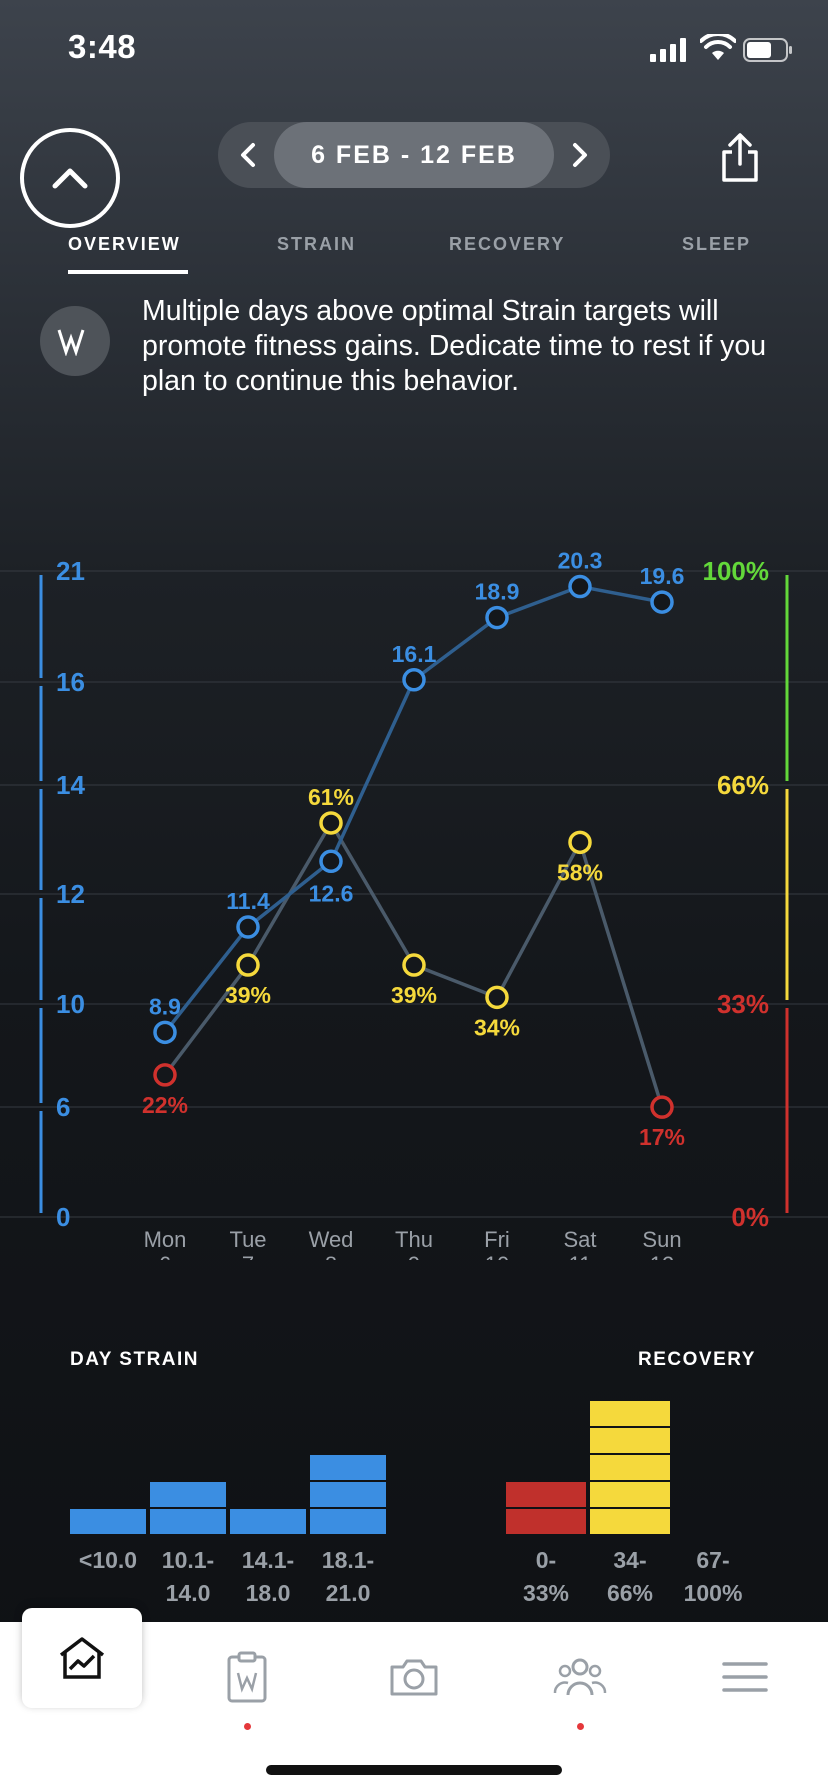  What do you see at coordinates (743, 1004) in the screenshot?
I see `recovery-axis-tick: 33%` at bounding box center [743, 1004].